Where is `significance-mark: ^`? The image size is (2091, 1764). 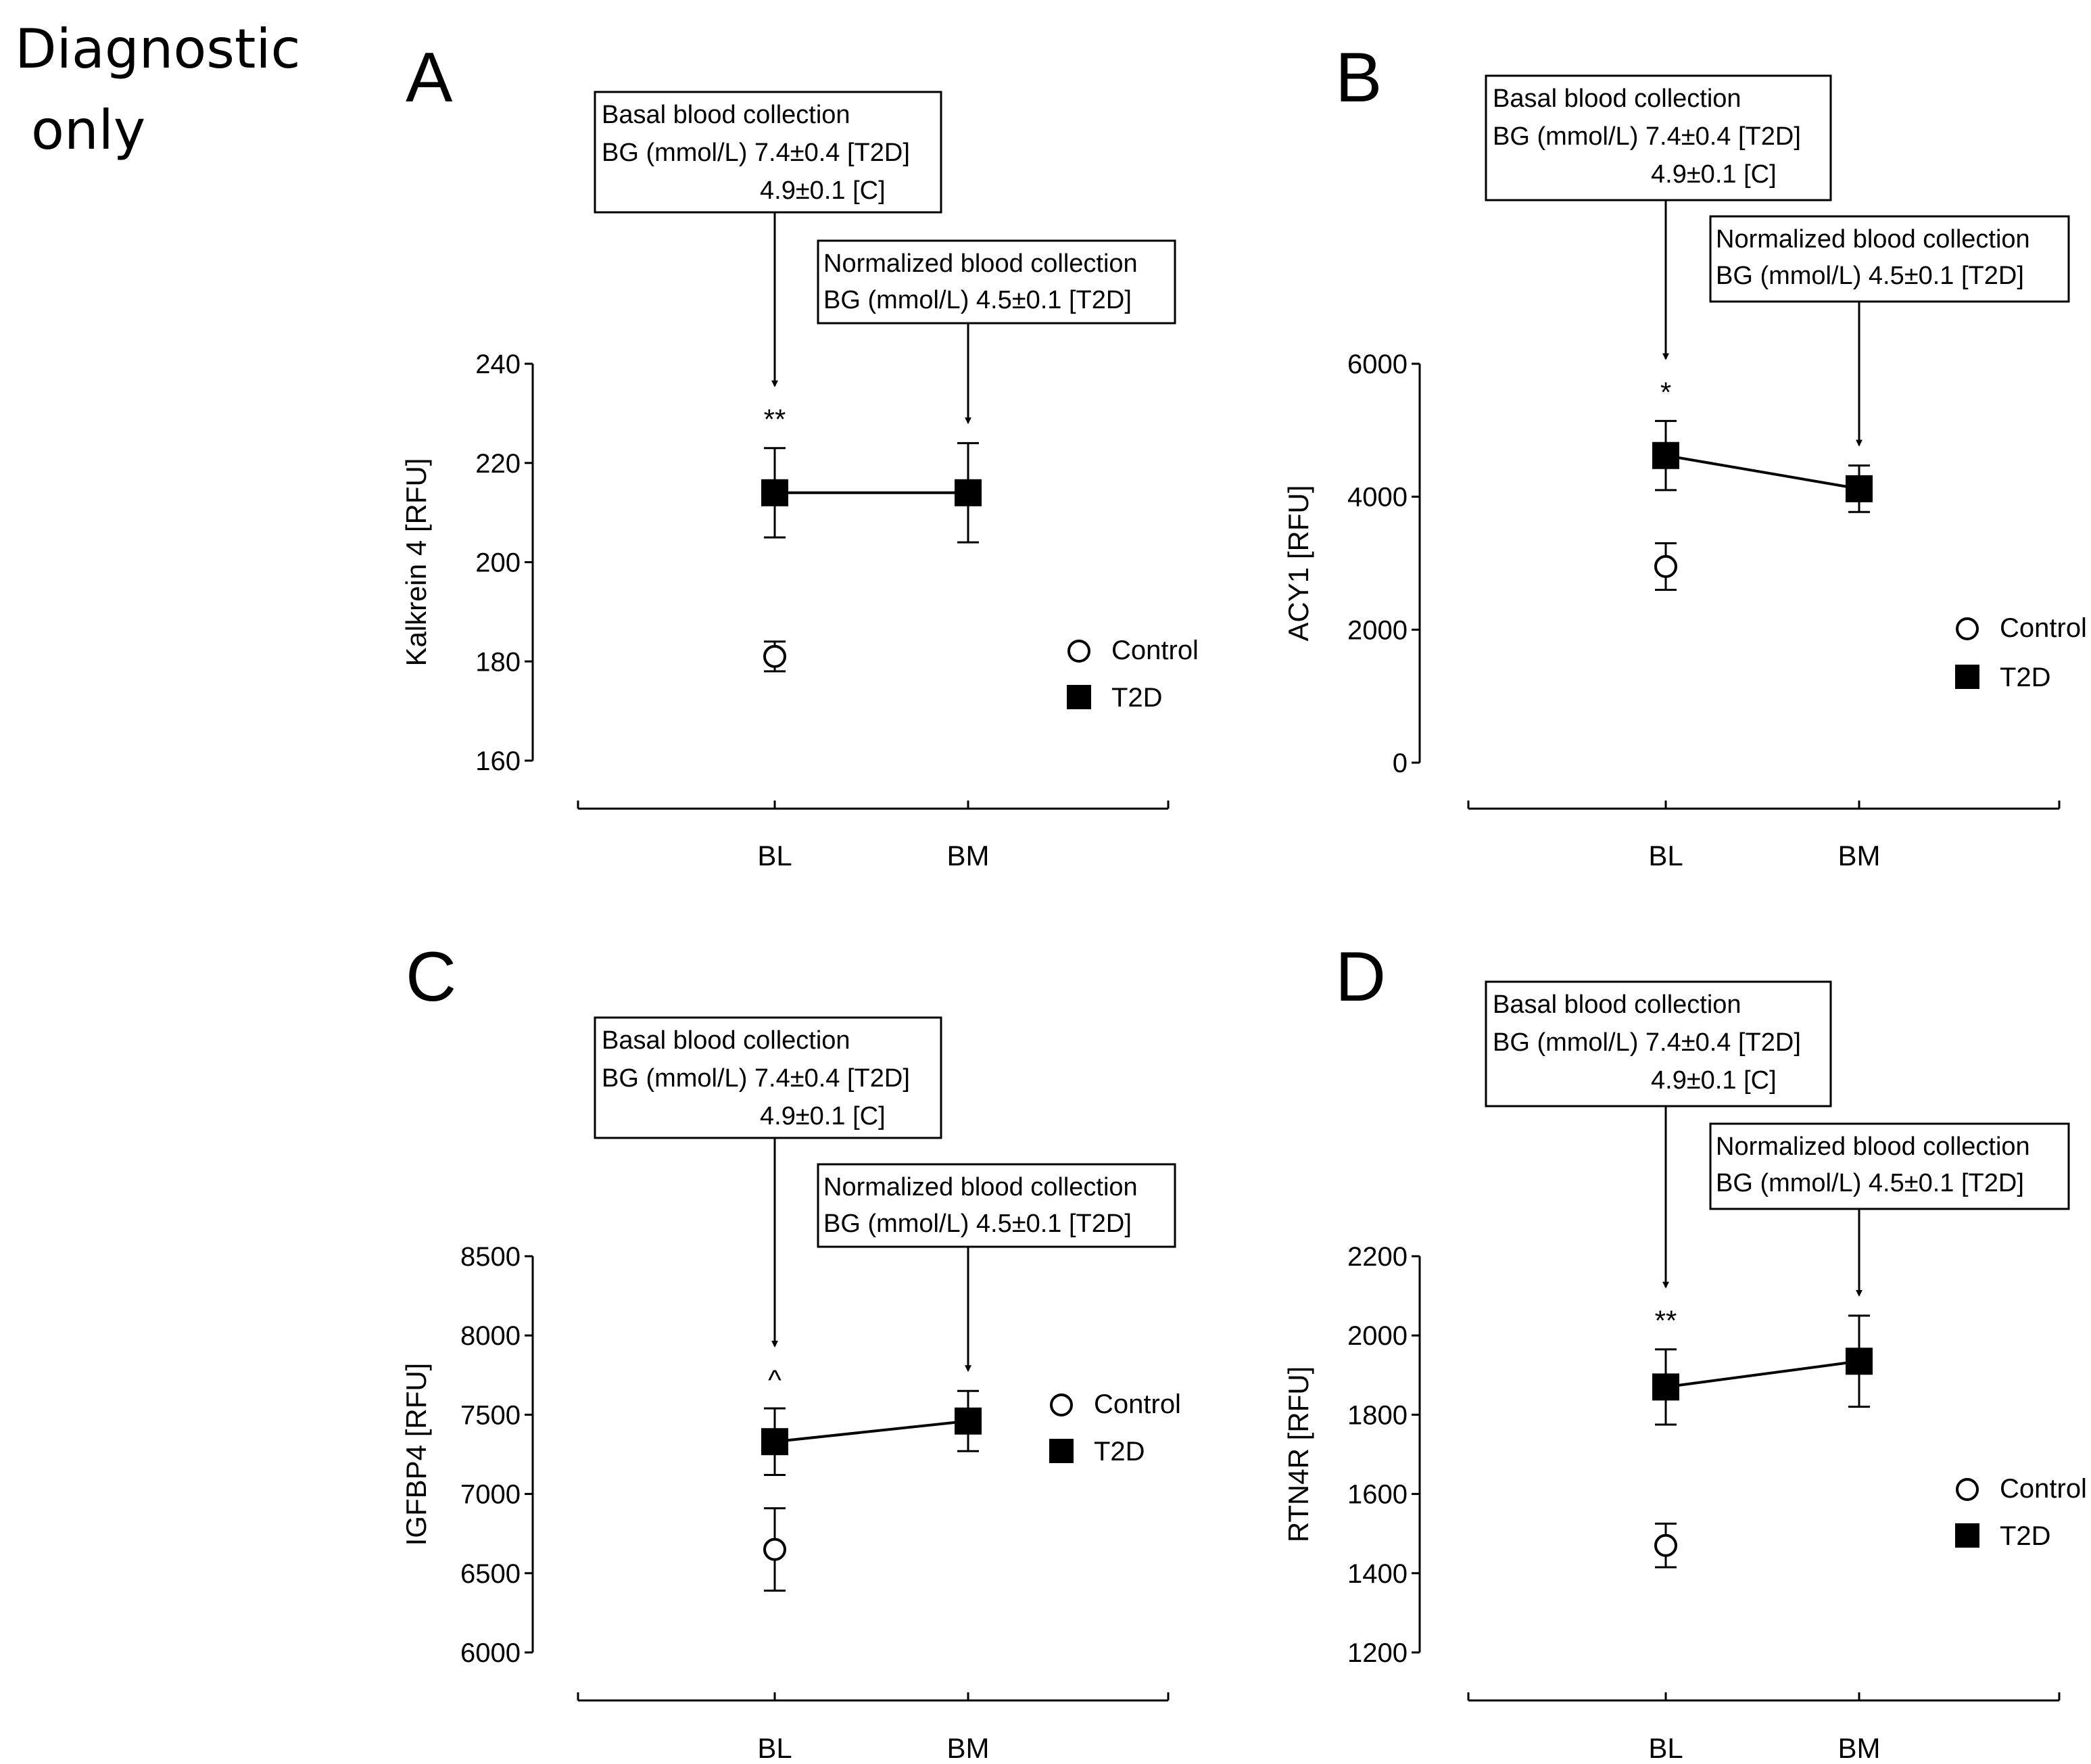 significance-mark: ^ is located at coordinates (775, 1380).